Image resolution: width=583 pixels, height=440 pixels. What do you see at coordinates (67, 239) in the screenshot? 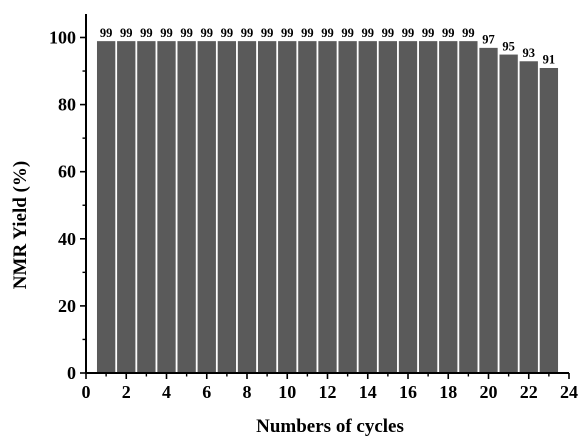
I see `y-tick-label-40: 40` at bounding box center [67, 239].